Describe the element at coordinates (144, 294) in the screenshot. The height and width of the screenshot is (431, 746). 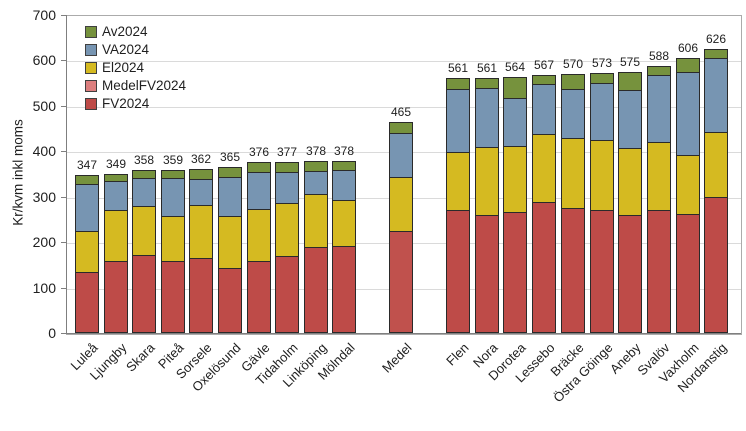
I see `segment-fv2024-skara` at that location.